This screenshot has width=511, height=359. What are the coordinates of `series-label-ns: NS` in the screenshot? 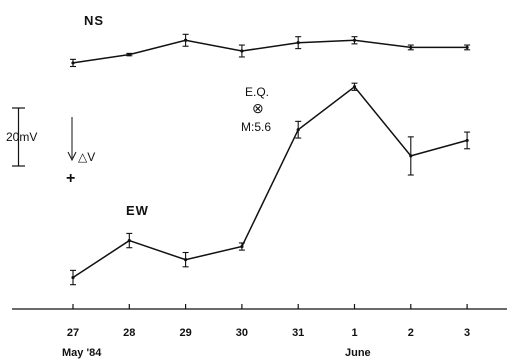 It's located at (94, 20).